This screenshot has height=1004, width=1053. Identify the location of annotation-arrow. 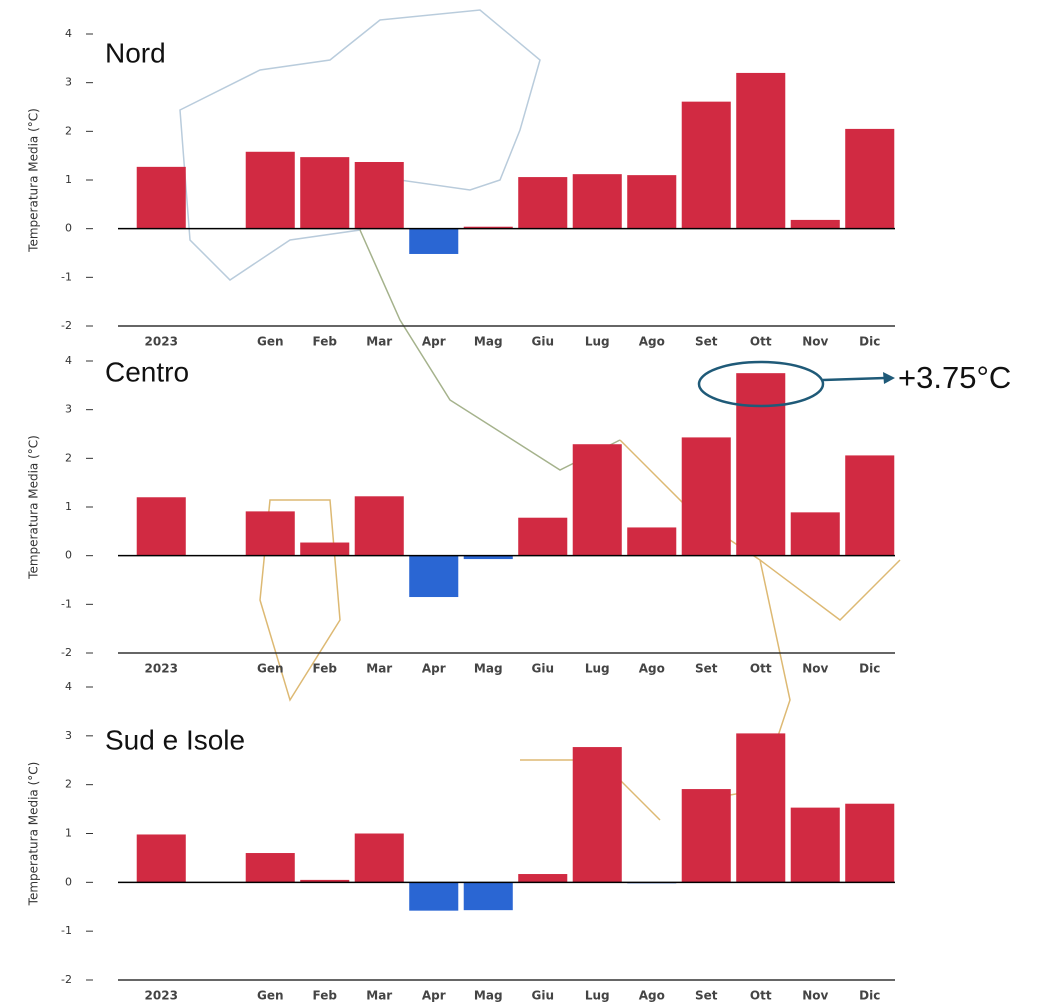
(854, 379).